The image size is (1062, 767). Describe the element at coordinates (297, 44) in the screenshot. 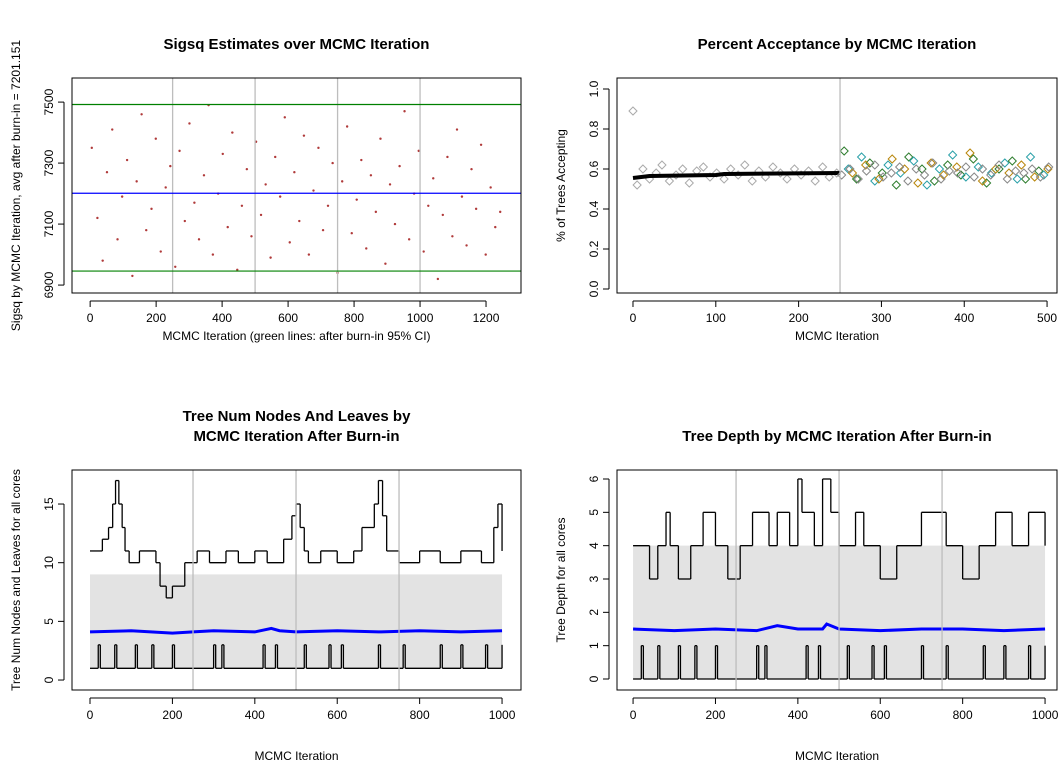

I see `chart-title: Sigsq Estimates over MCMC Iteration` at that location.